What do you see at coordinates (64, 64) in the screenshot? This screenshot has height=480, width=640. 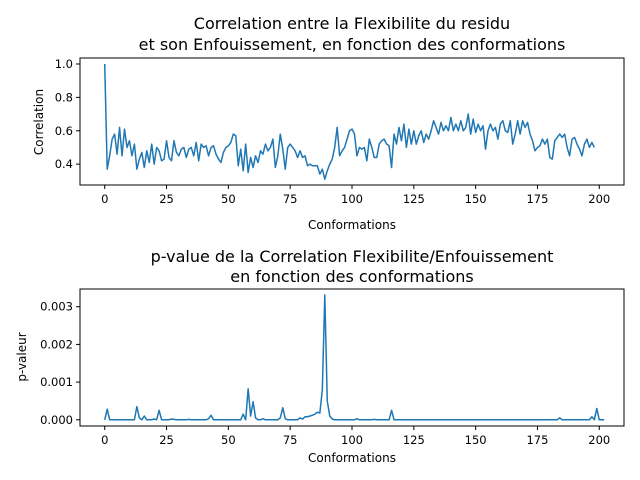 I see `y-tick-label: 1.0` at bounding box center [64, 64].